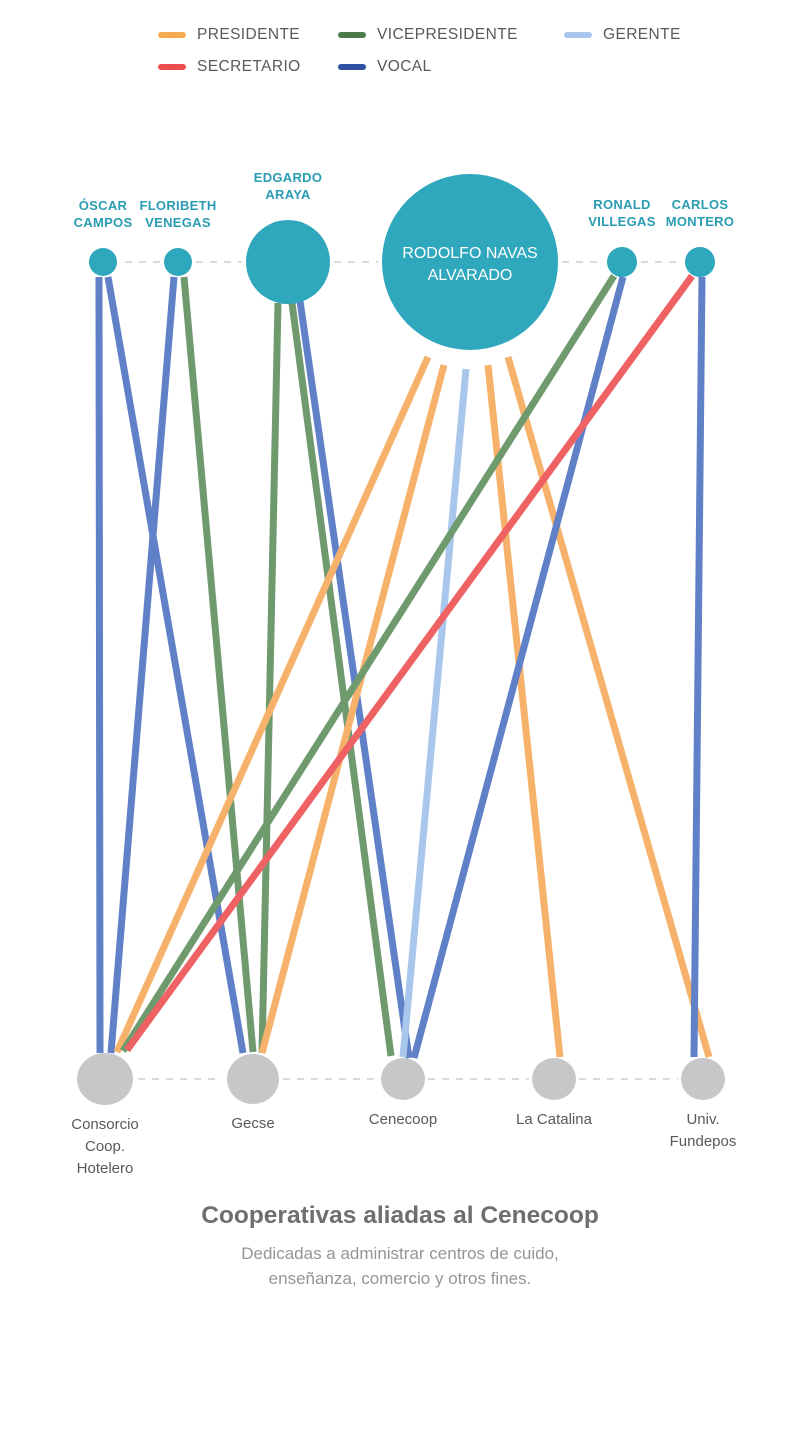 The image size is (800, 1442). I want to click on edge-oscar-gecse, so click(175, 665).